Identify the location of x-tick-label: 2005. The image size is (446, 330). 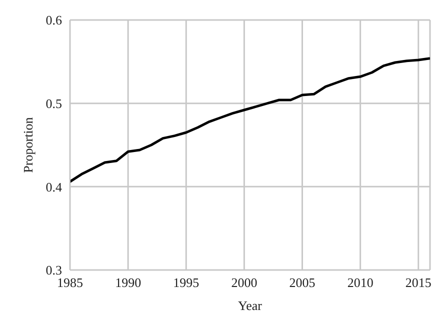
(302, 282).